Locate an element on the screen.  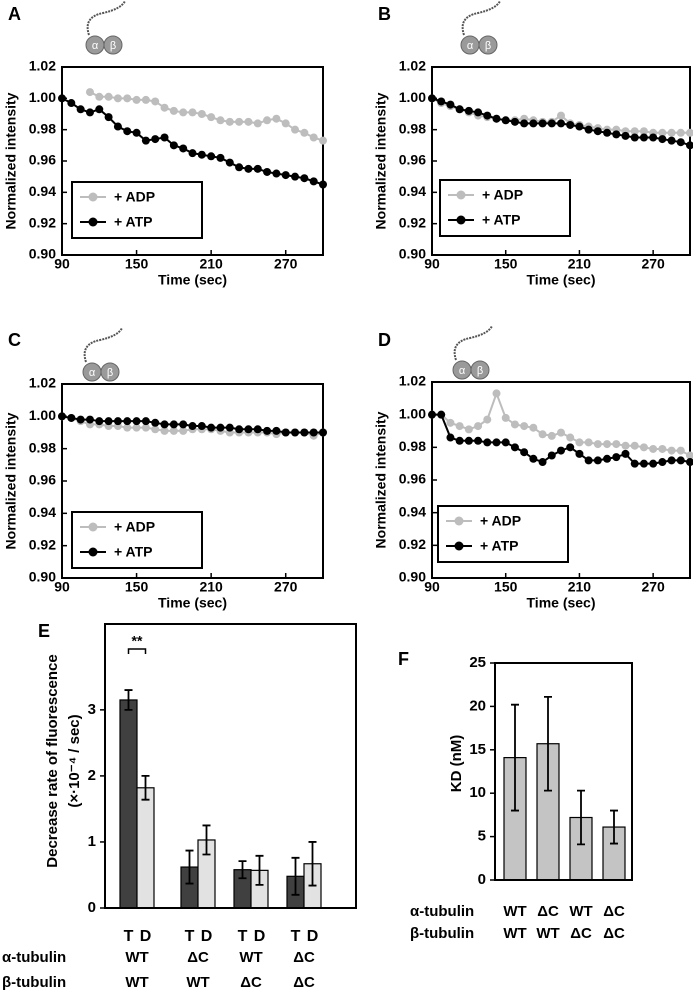
y-tick-label: 0.94 is located at coordinates (412, 191).